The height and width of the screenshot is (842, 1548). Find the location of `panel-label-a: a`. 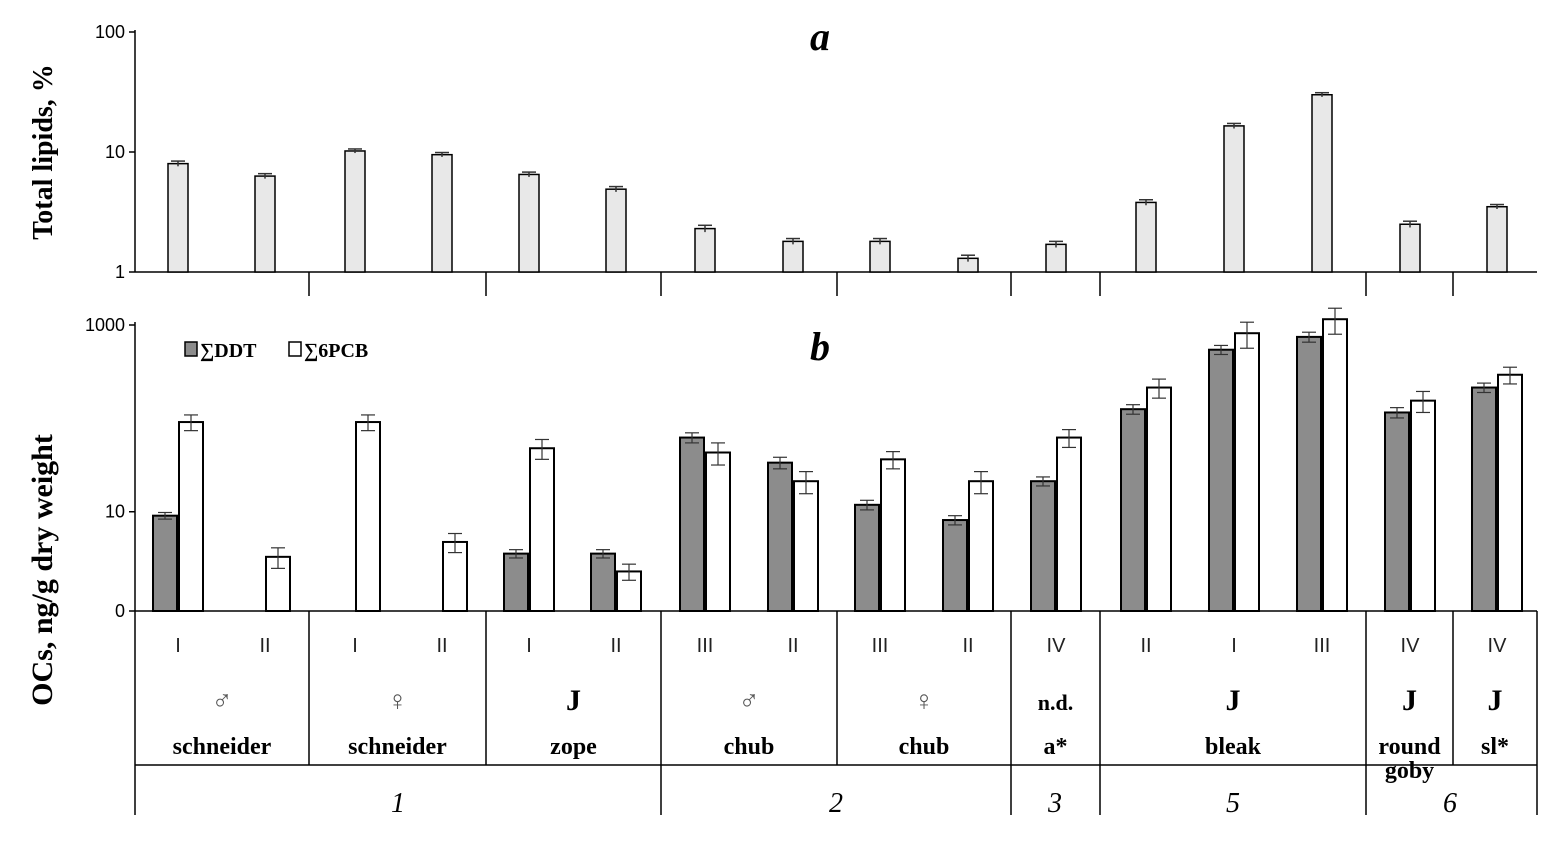

panel-label-a: a is located at coordinates (820, 36).